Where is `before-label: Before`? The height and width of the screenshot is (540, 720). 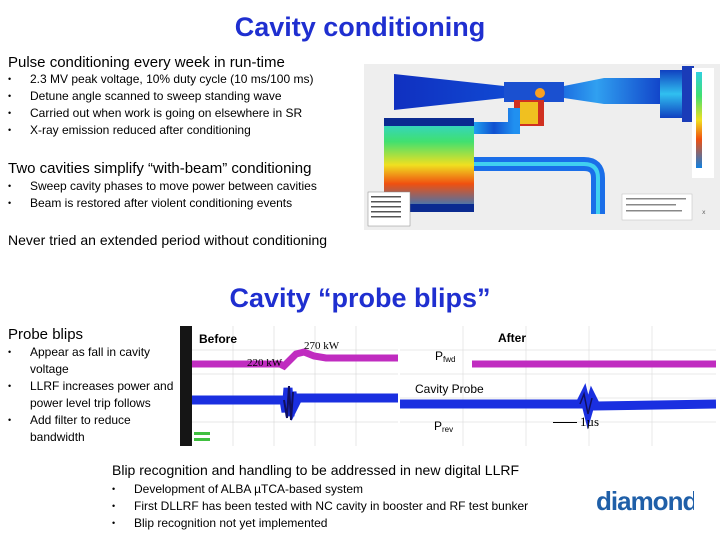 before-label: Before is located at coordinates (218, 339).